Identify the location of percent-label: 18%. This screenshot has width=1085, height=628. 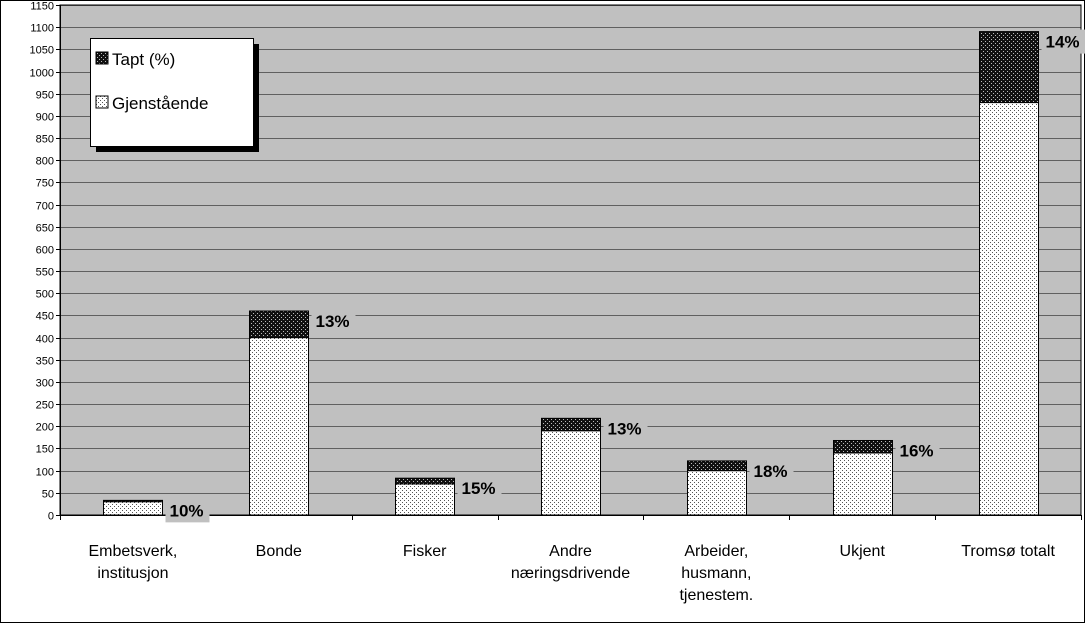
(771, 471).